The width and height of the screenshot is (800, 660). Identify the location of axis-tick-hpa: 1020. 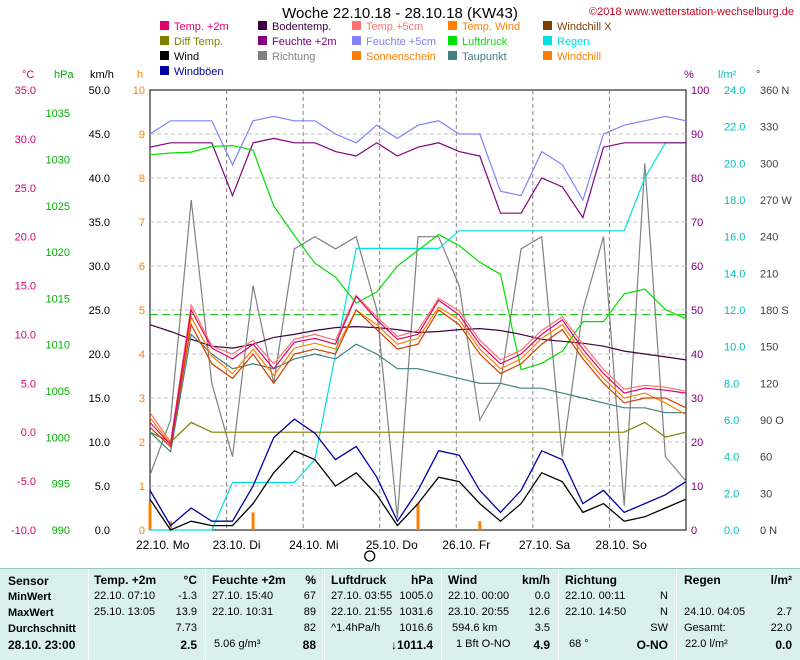
(58, 253).